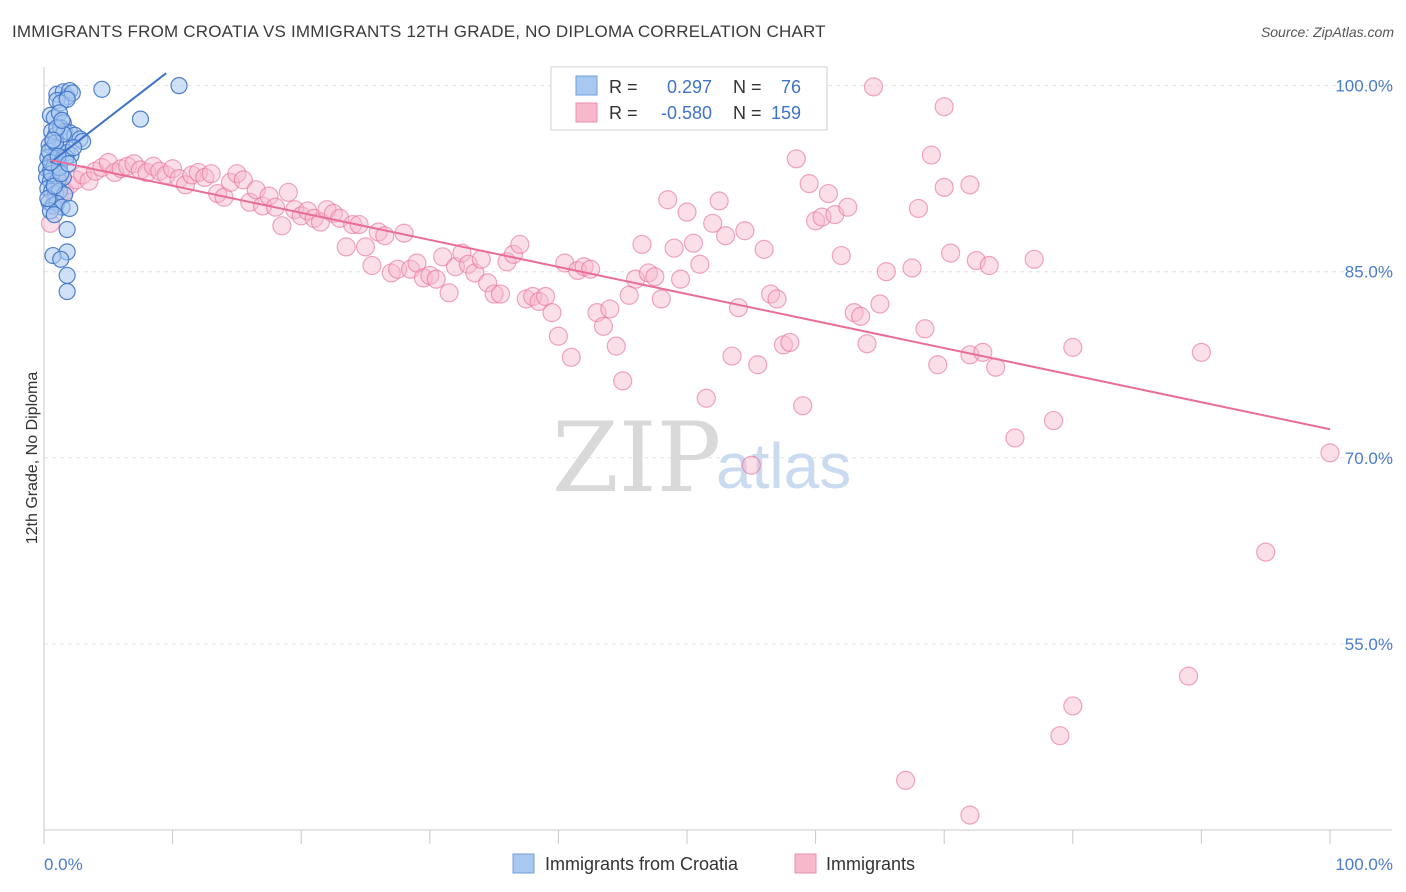 The width and height of the screenshot is (1406, 892). What do you see at coordinates (642, 864) in the screenshot?
I see `bottom-legend-label-croatia: Immigrants from Croatia` at bounding box center [642, 864].